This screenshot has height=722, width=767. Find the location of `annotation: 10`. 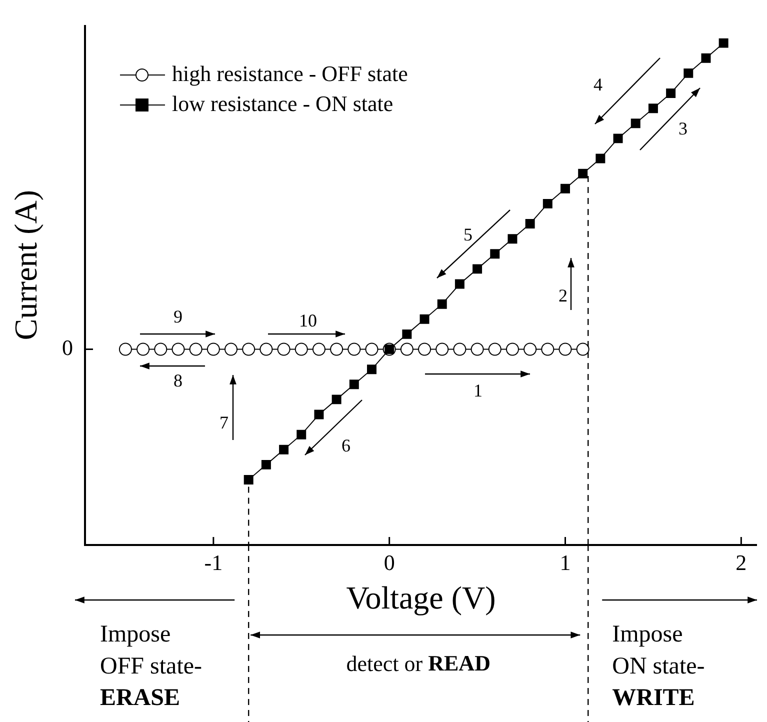

annotation: 10 is located at coordinates (308, 320).